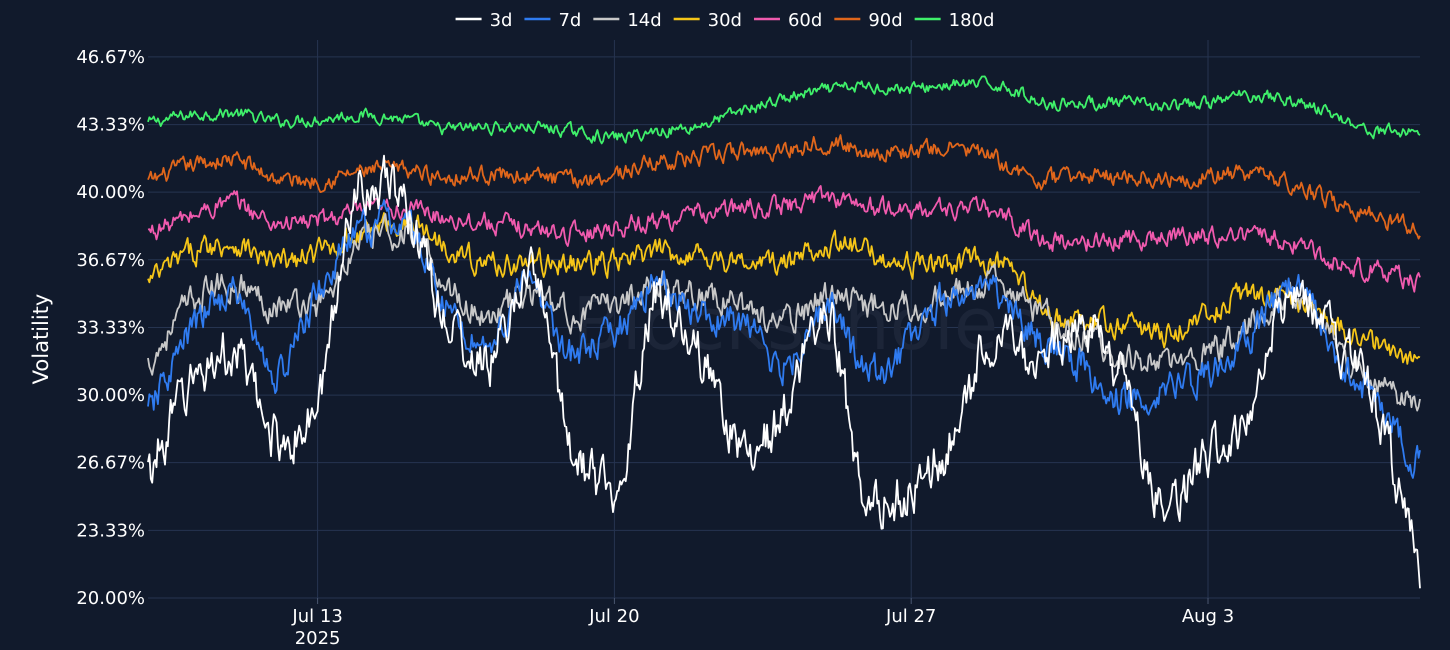 This screenshot has height=650, width=1450. Describe the element at coordinates (110, 125) in the screenshot. I see `y-tick-label: 43.33%` at that location.